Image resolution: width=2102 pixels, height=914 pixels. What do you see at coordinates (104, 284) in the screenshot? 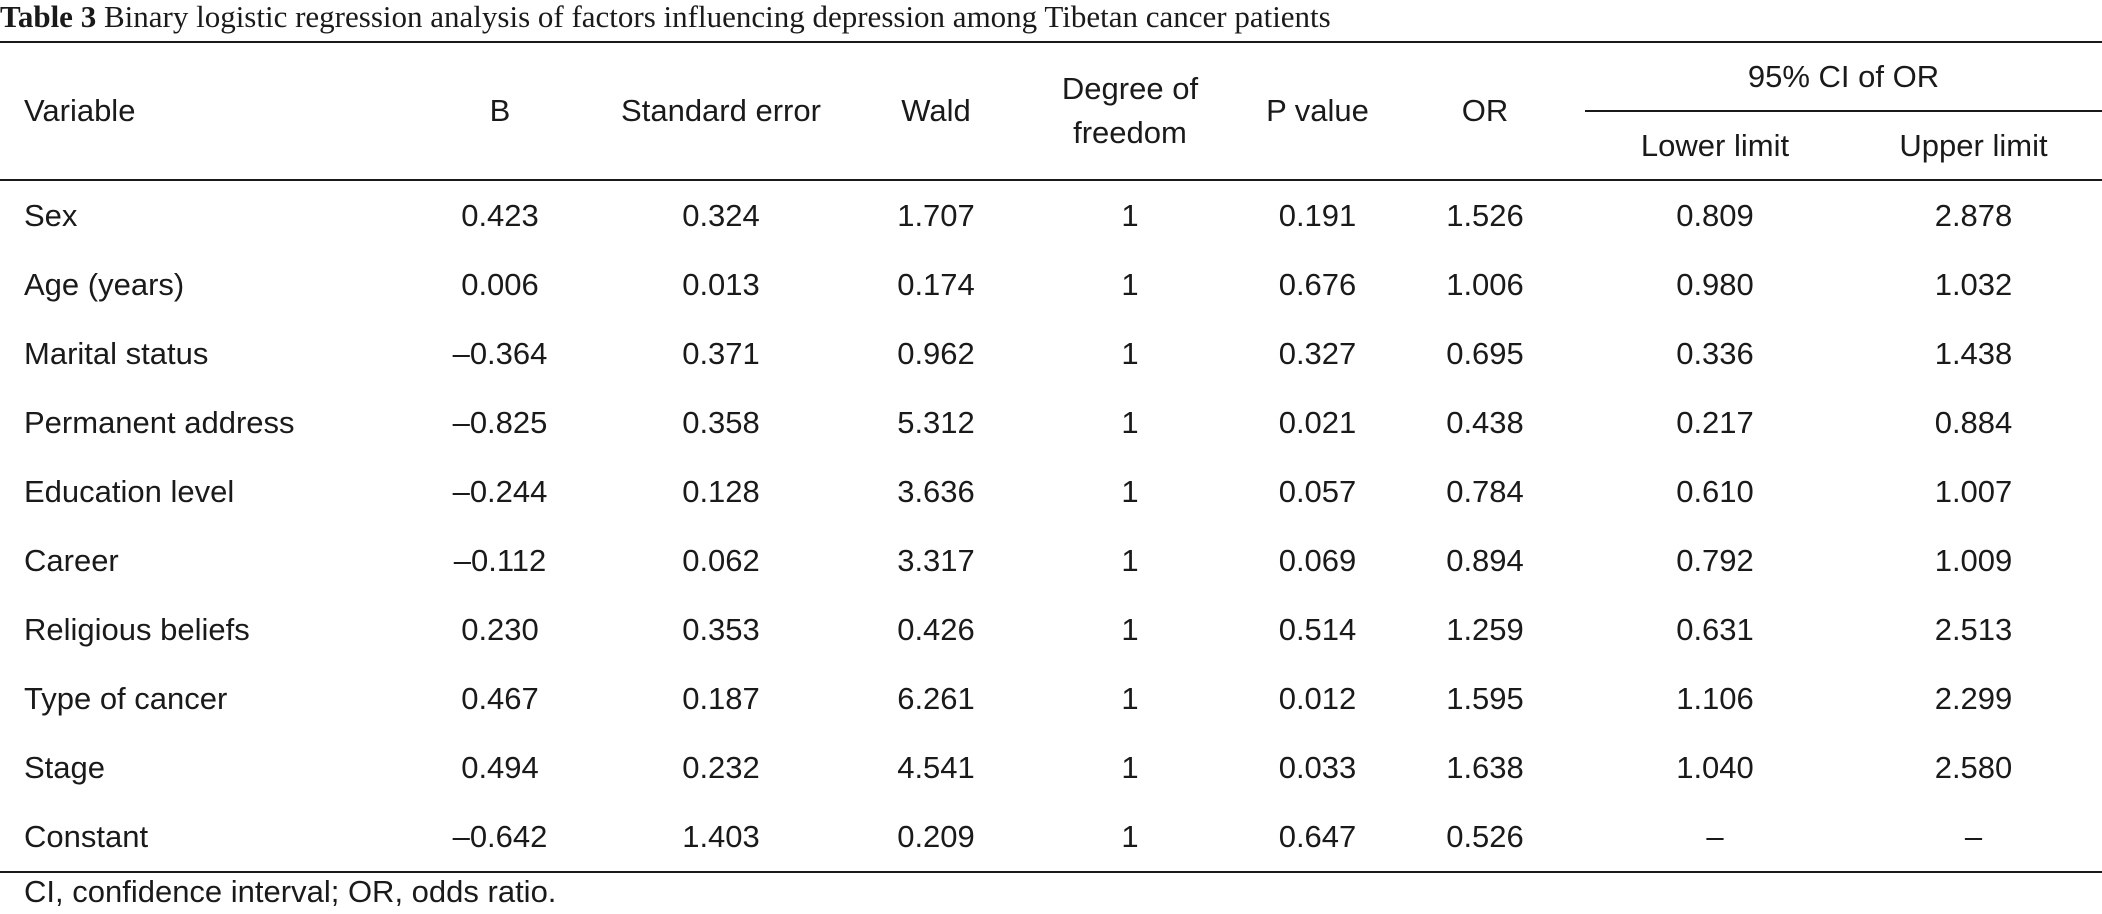
I see `cell-variable: Age (years)` at bounding box center [104, 284].